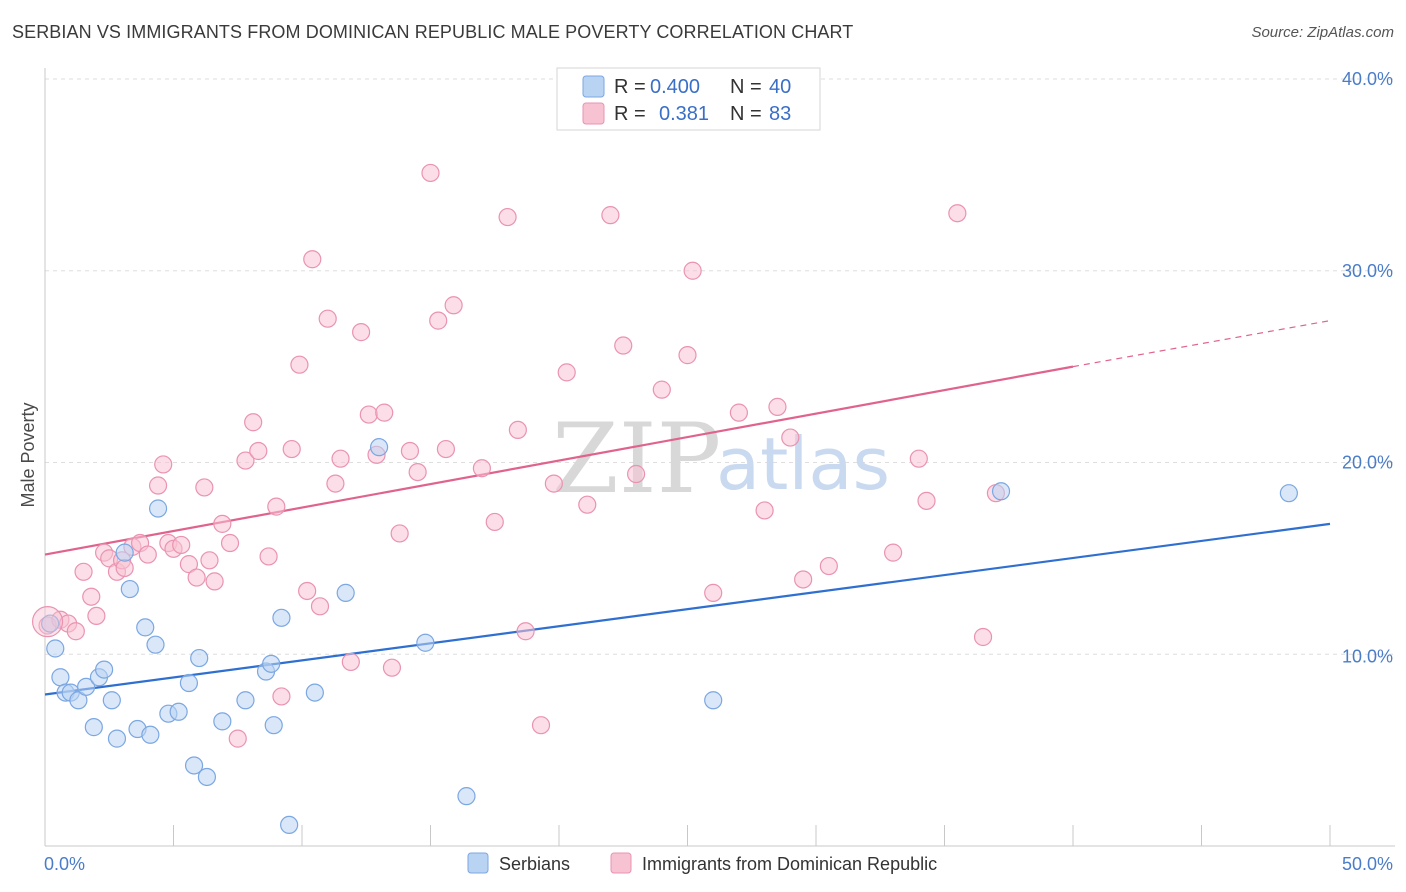  What do you see at coordinates (780, 114) in the screenshot?
I see `legend-n-value-dominican: 83` at bounding box center [780, 114].